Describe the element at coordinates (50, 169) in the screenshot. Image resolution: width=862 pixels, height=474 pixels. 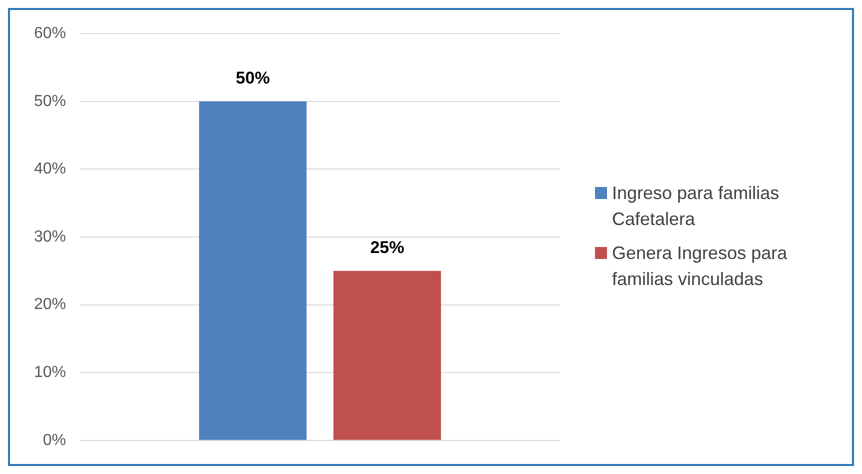
I see `y-tick-label: 40%` at that location.